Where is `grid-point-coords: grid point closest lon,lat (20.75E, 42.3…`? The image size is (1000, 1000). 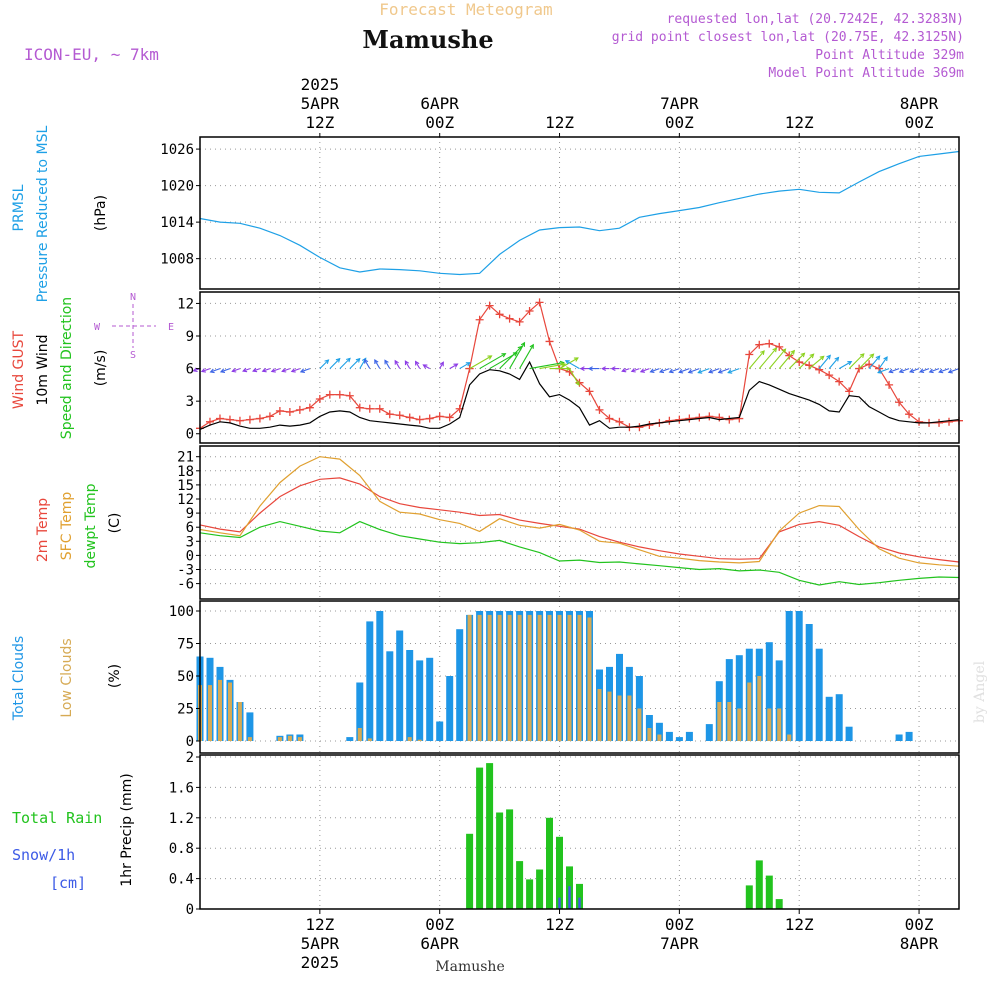
grid-point-coords: grid point closest lon,lat (20.75E, 42.3… is located at coordinates (788, 37).